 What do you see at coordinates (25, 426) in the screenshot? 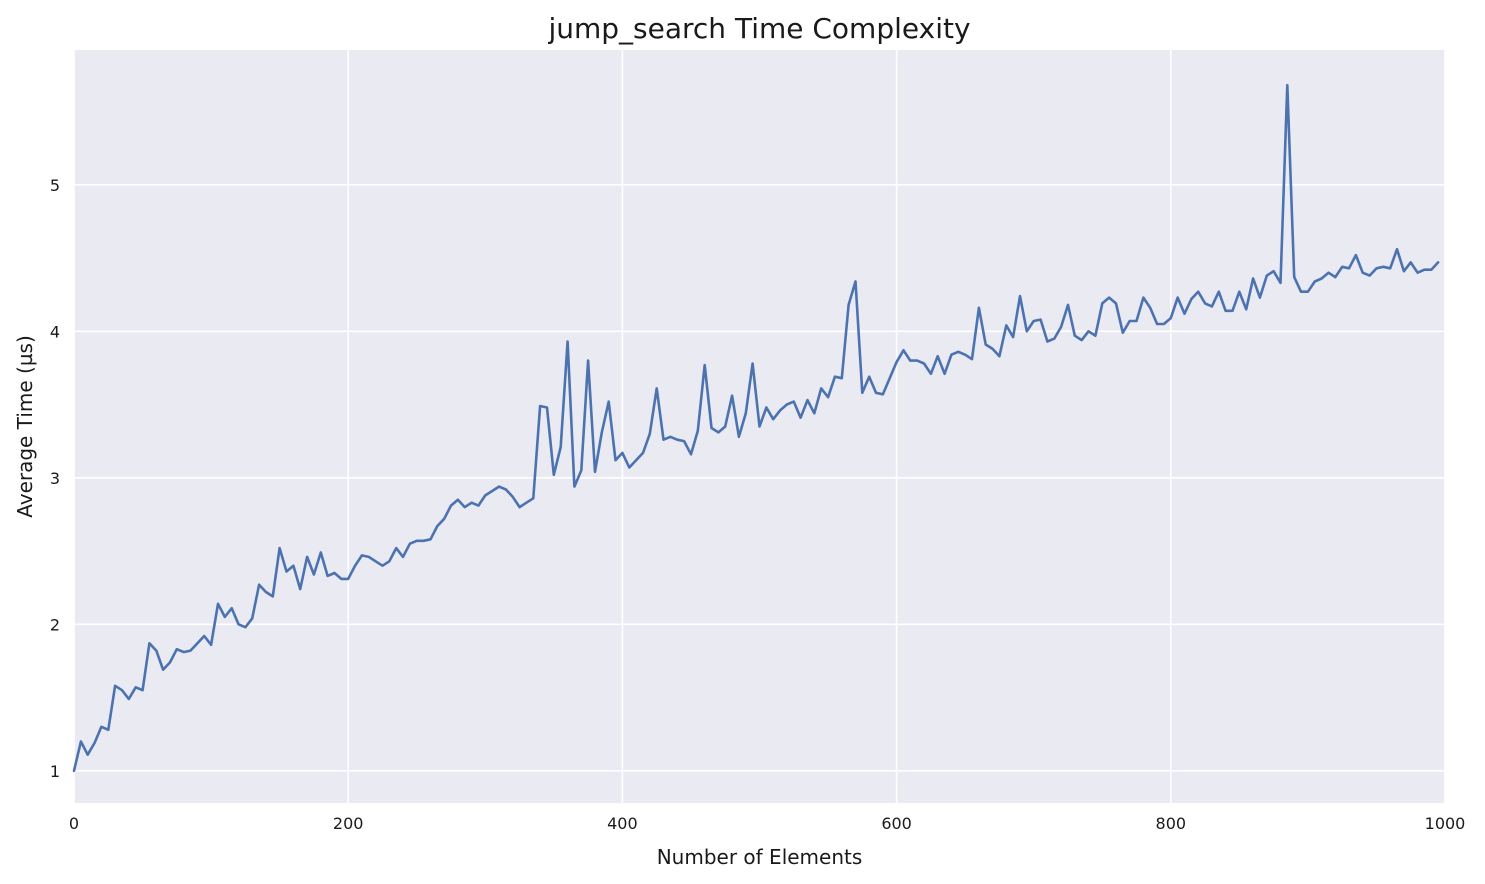
I see `y-axis-label: Average Time (µs)` at bounding box center [25, 426].